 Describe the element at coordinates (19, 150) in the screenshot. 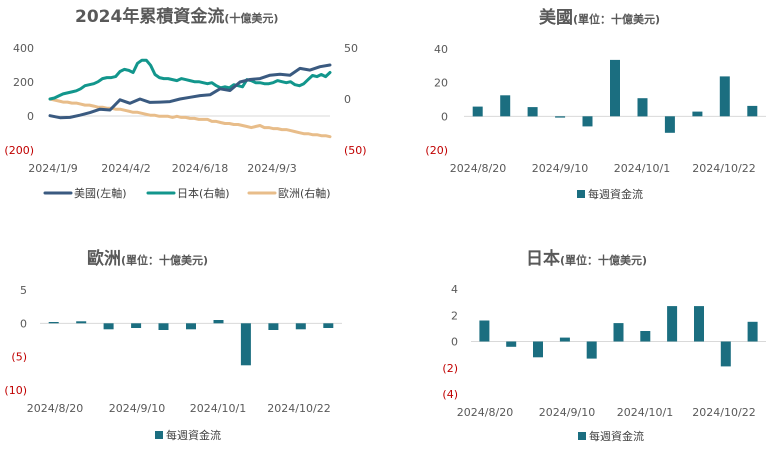

I see `y-left-tick-label: (200)` at that location.